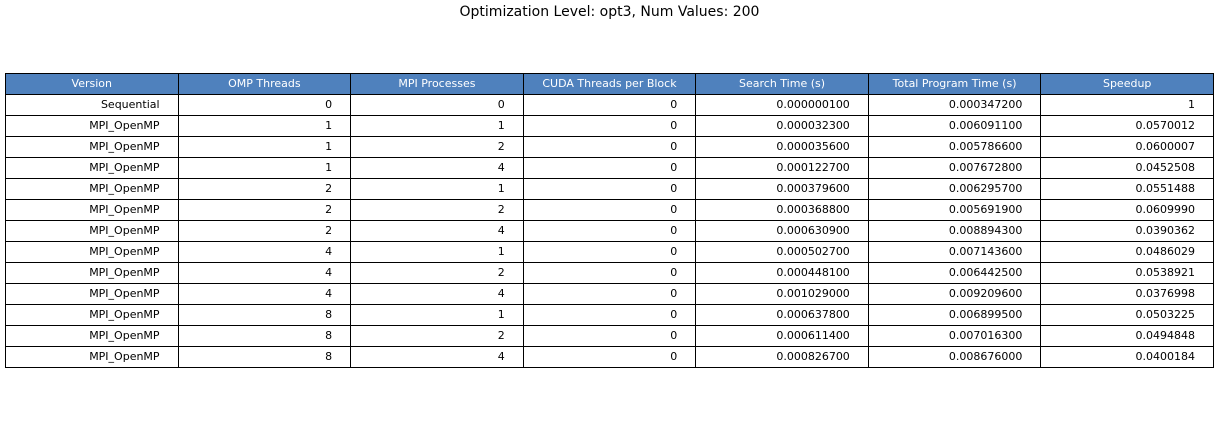 This screenshot has width=1219, height=422. I want to click on table-cell: 0.006442500, so click(954, 273).